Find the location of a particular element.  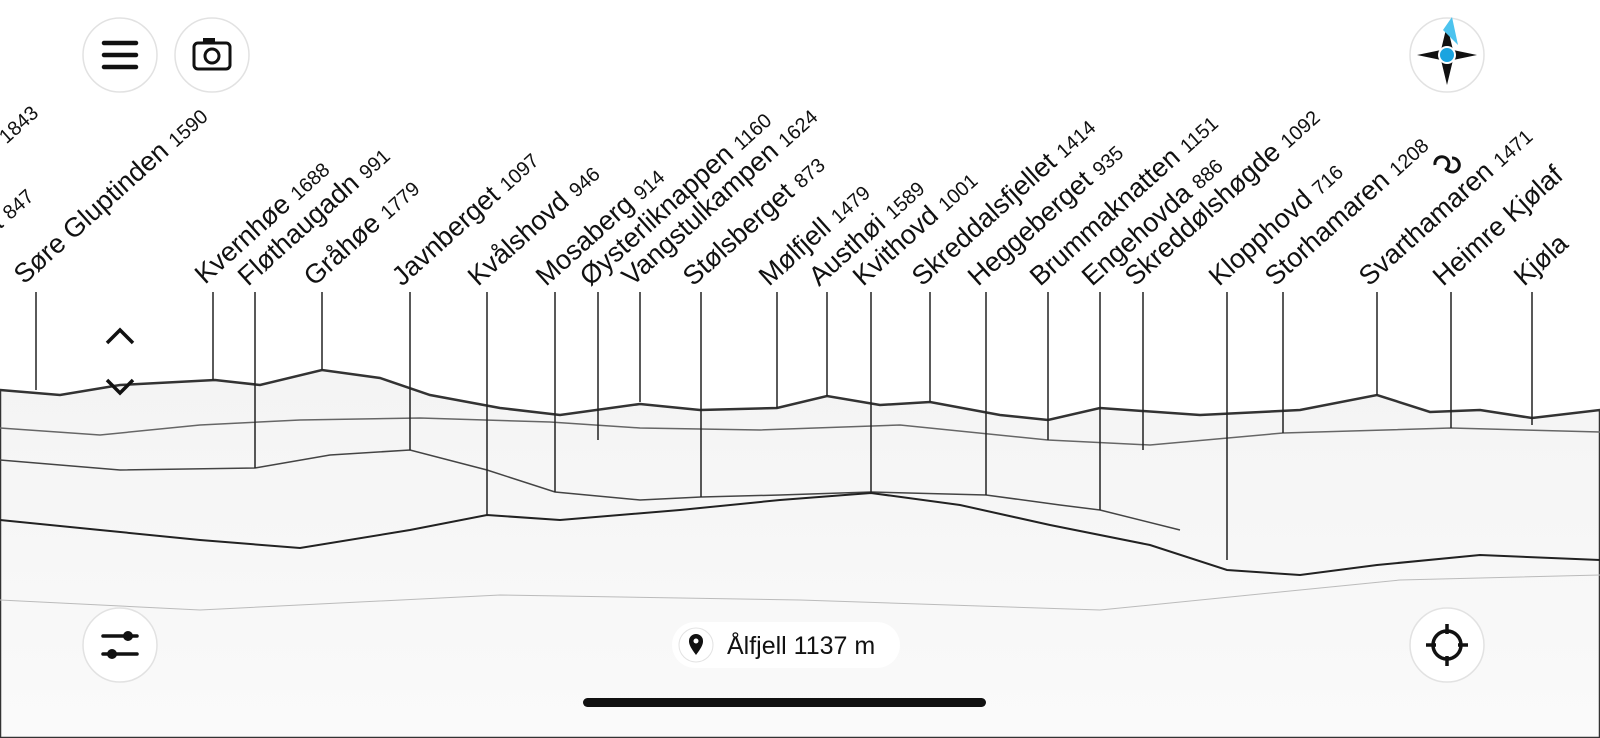

peak-label: Kjøla is located at coordinates (1541, 259).